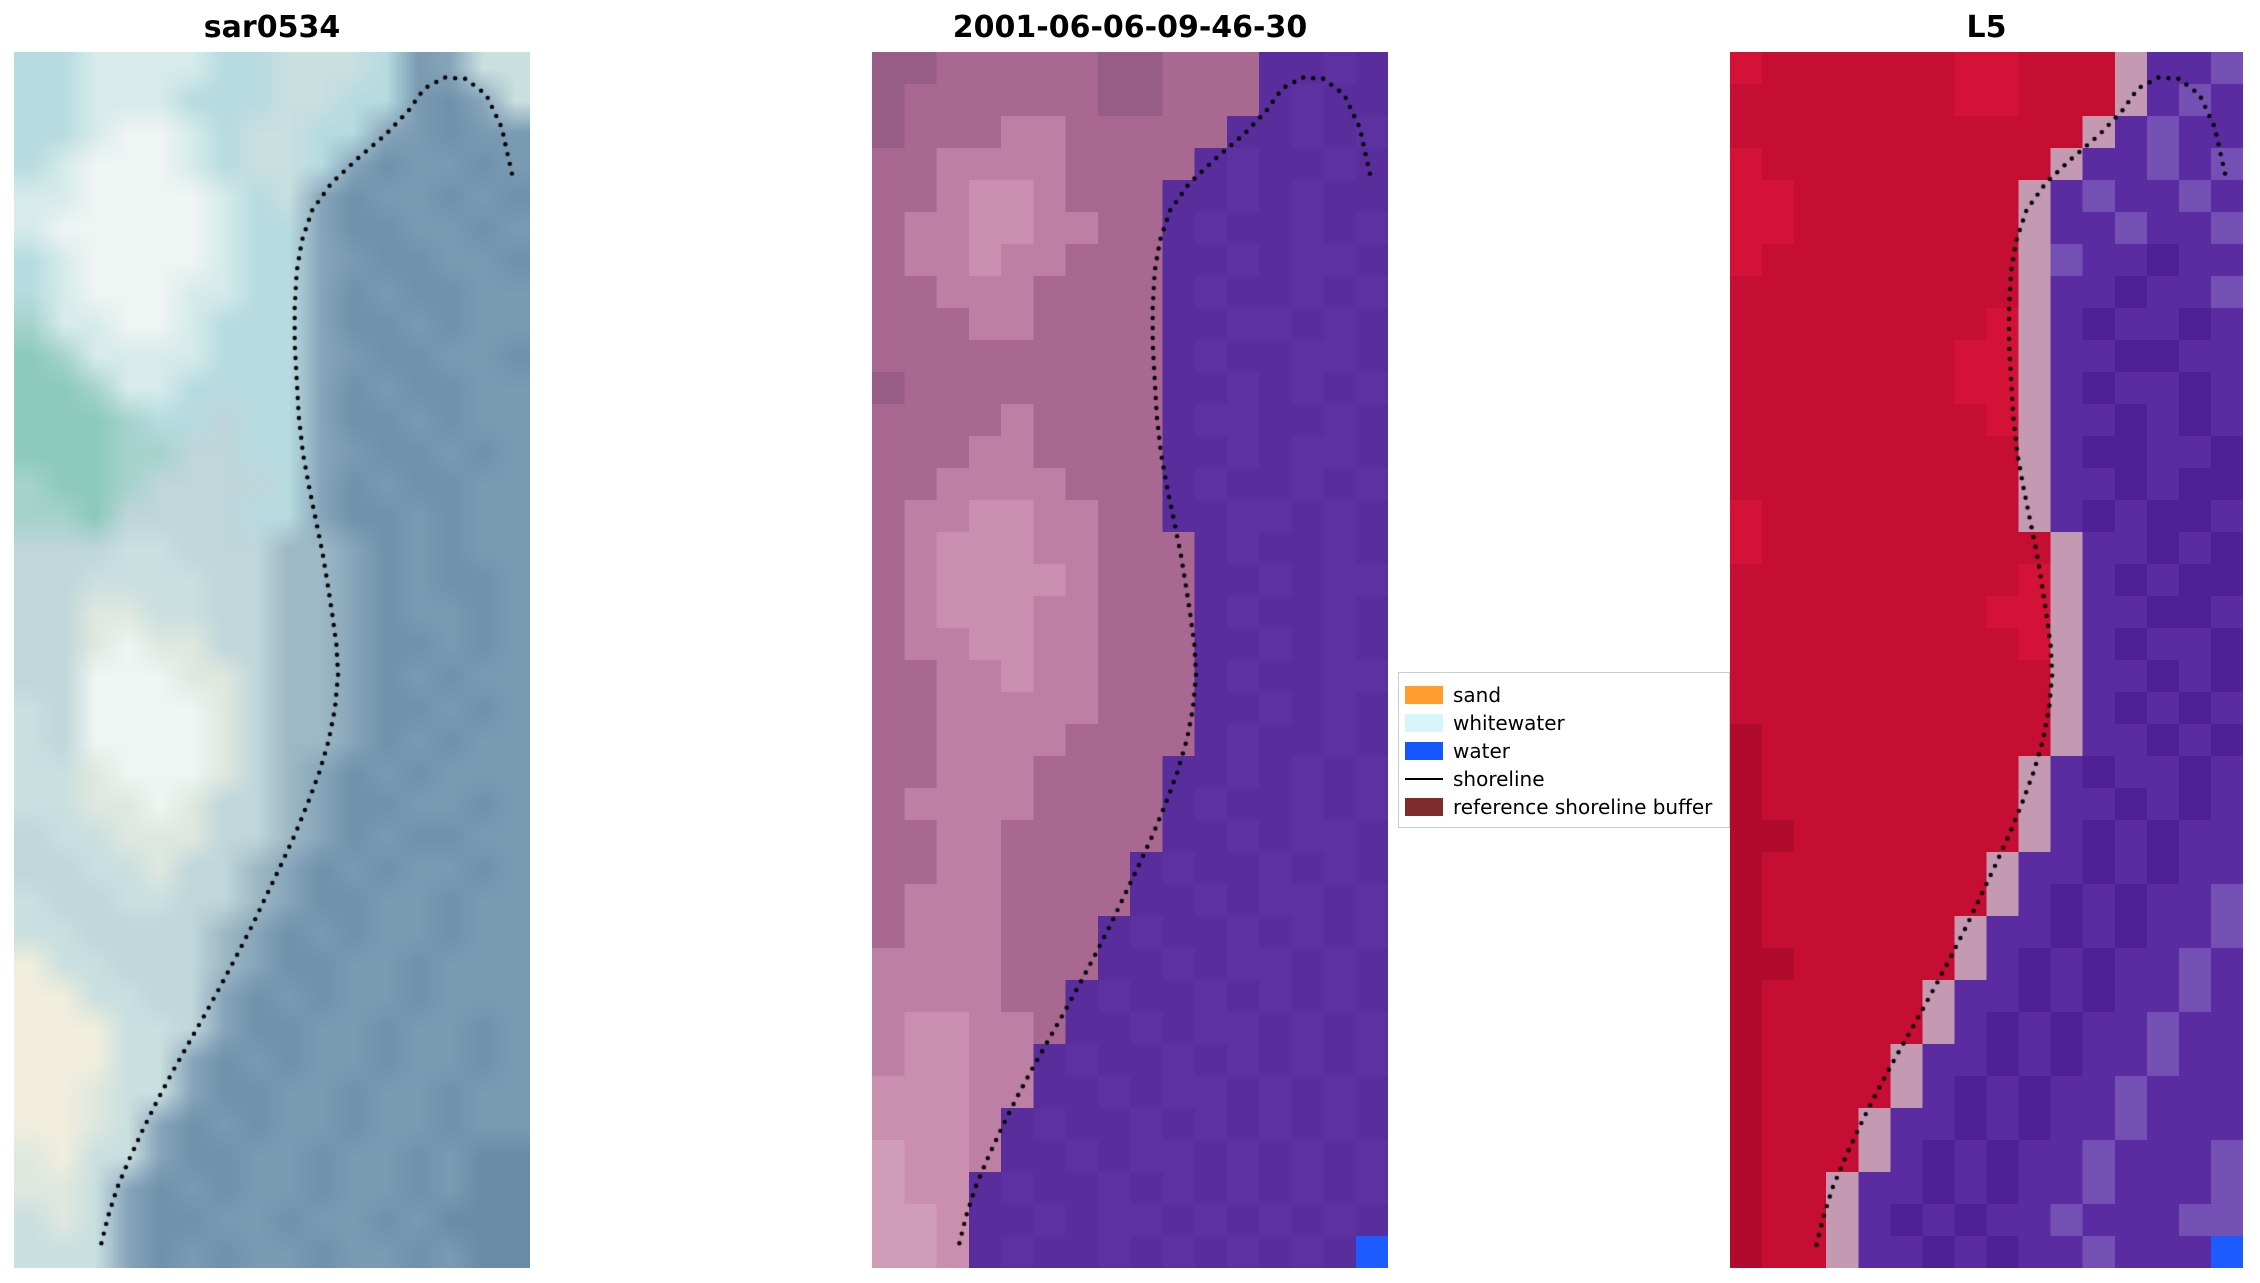 The width and height of the screenshot is (2260, 1283). What do you see at coordinates (1986, 27) in the screenshot?
I see `panel-title-l5: L5` at bounding box center [1986, 27].